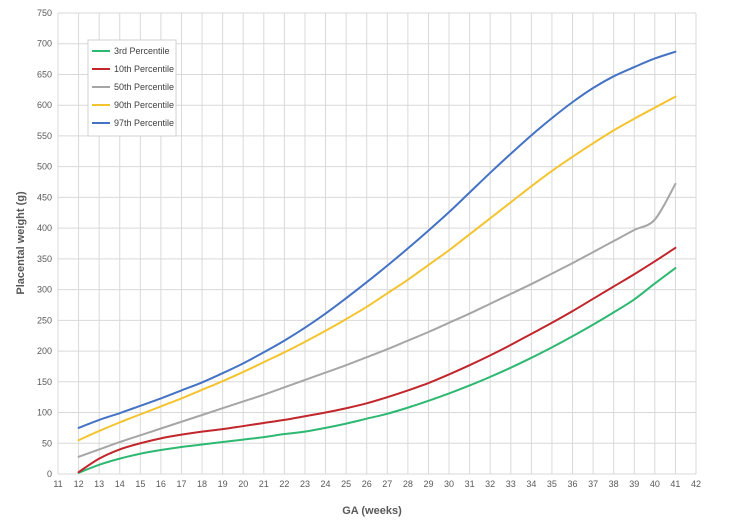 This screenshot has width=744, height=526. I want to click on y-axis-title: Placental weight (g), so click(21, 243).